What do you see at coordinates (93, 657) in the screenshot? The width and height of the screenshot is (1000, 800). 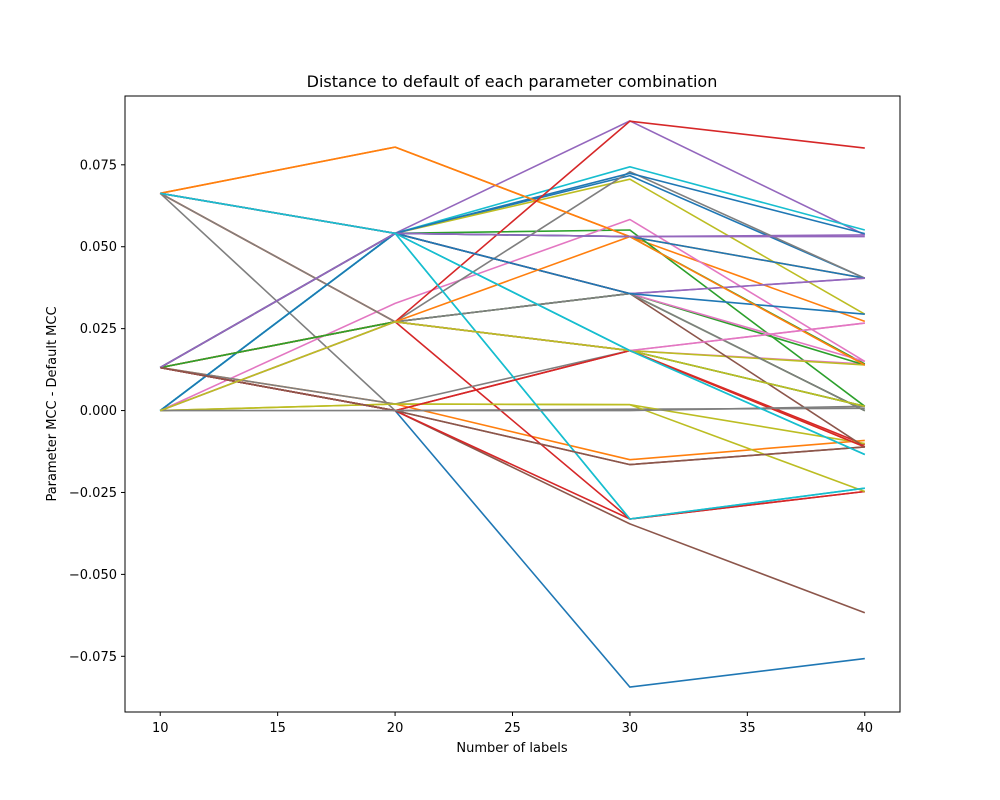 I see `y-tick-label-0: −0.075` at bounding box center [93, 657].